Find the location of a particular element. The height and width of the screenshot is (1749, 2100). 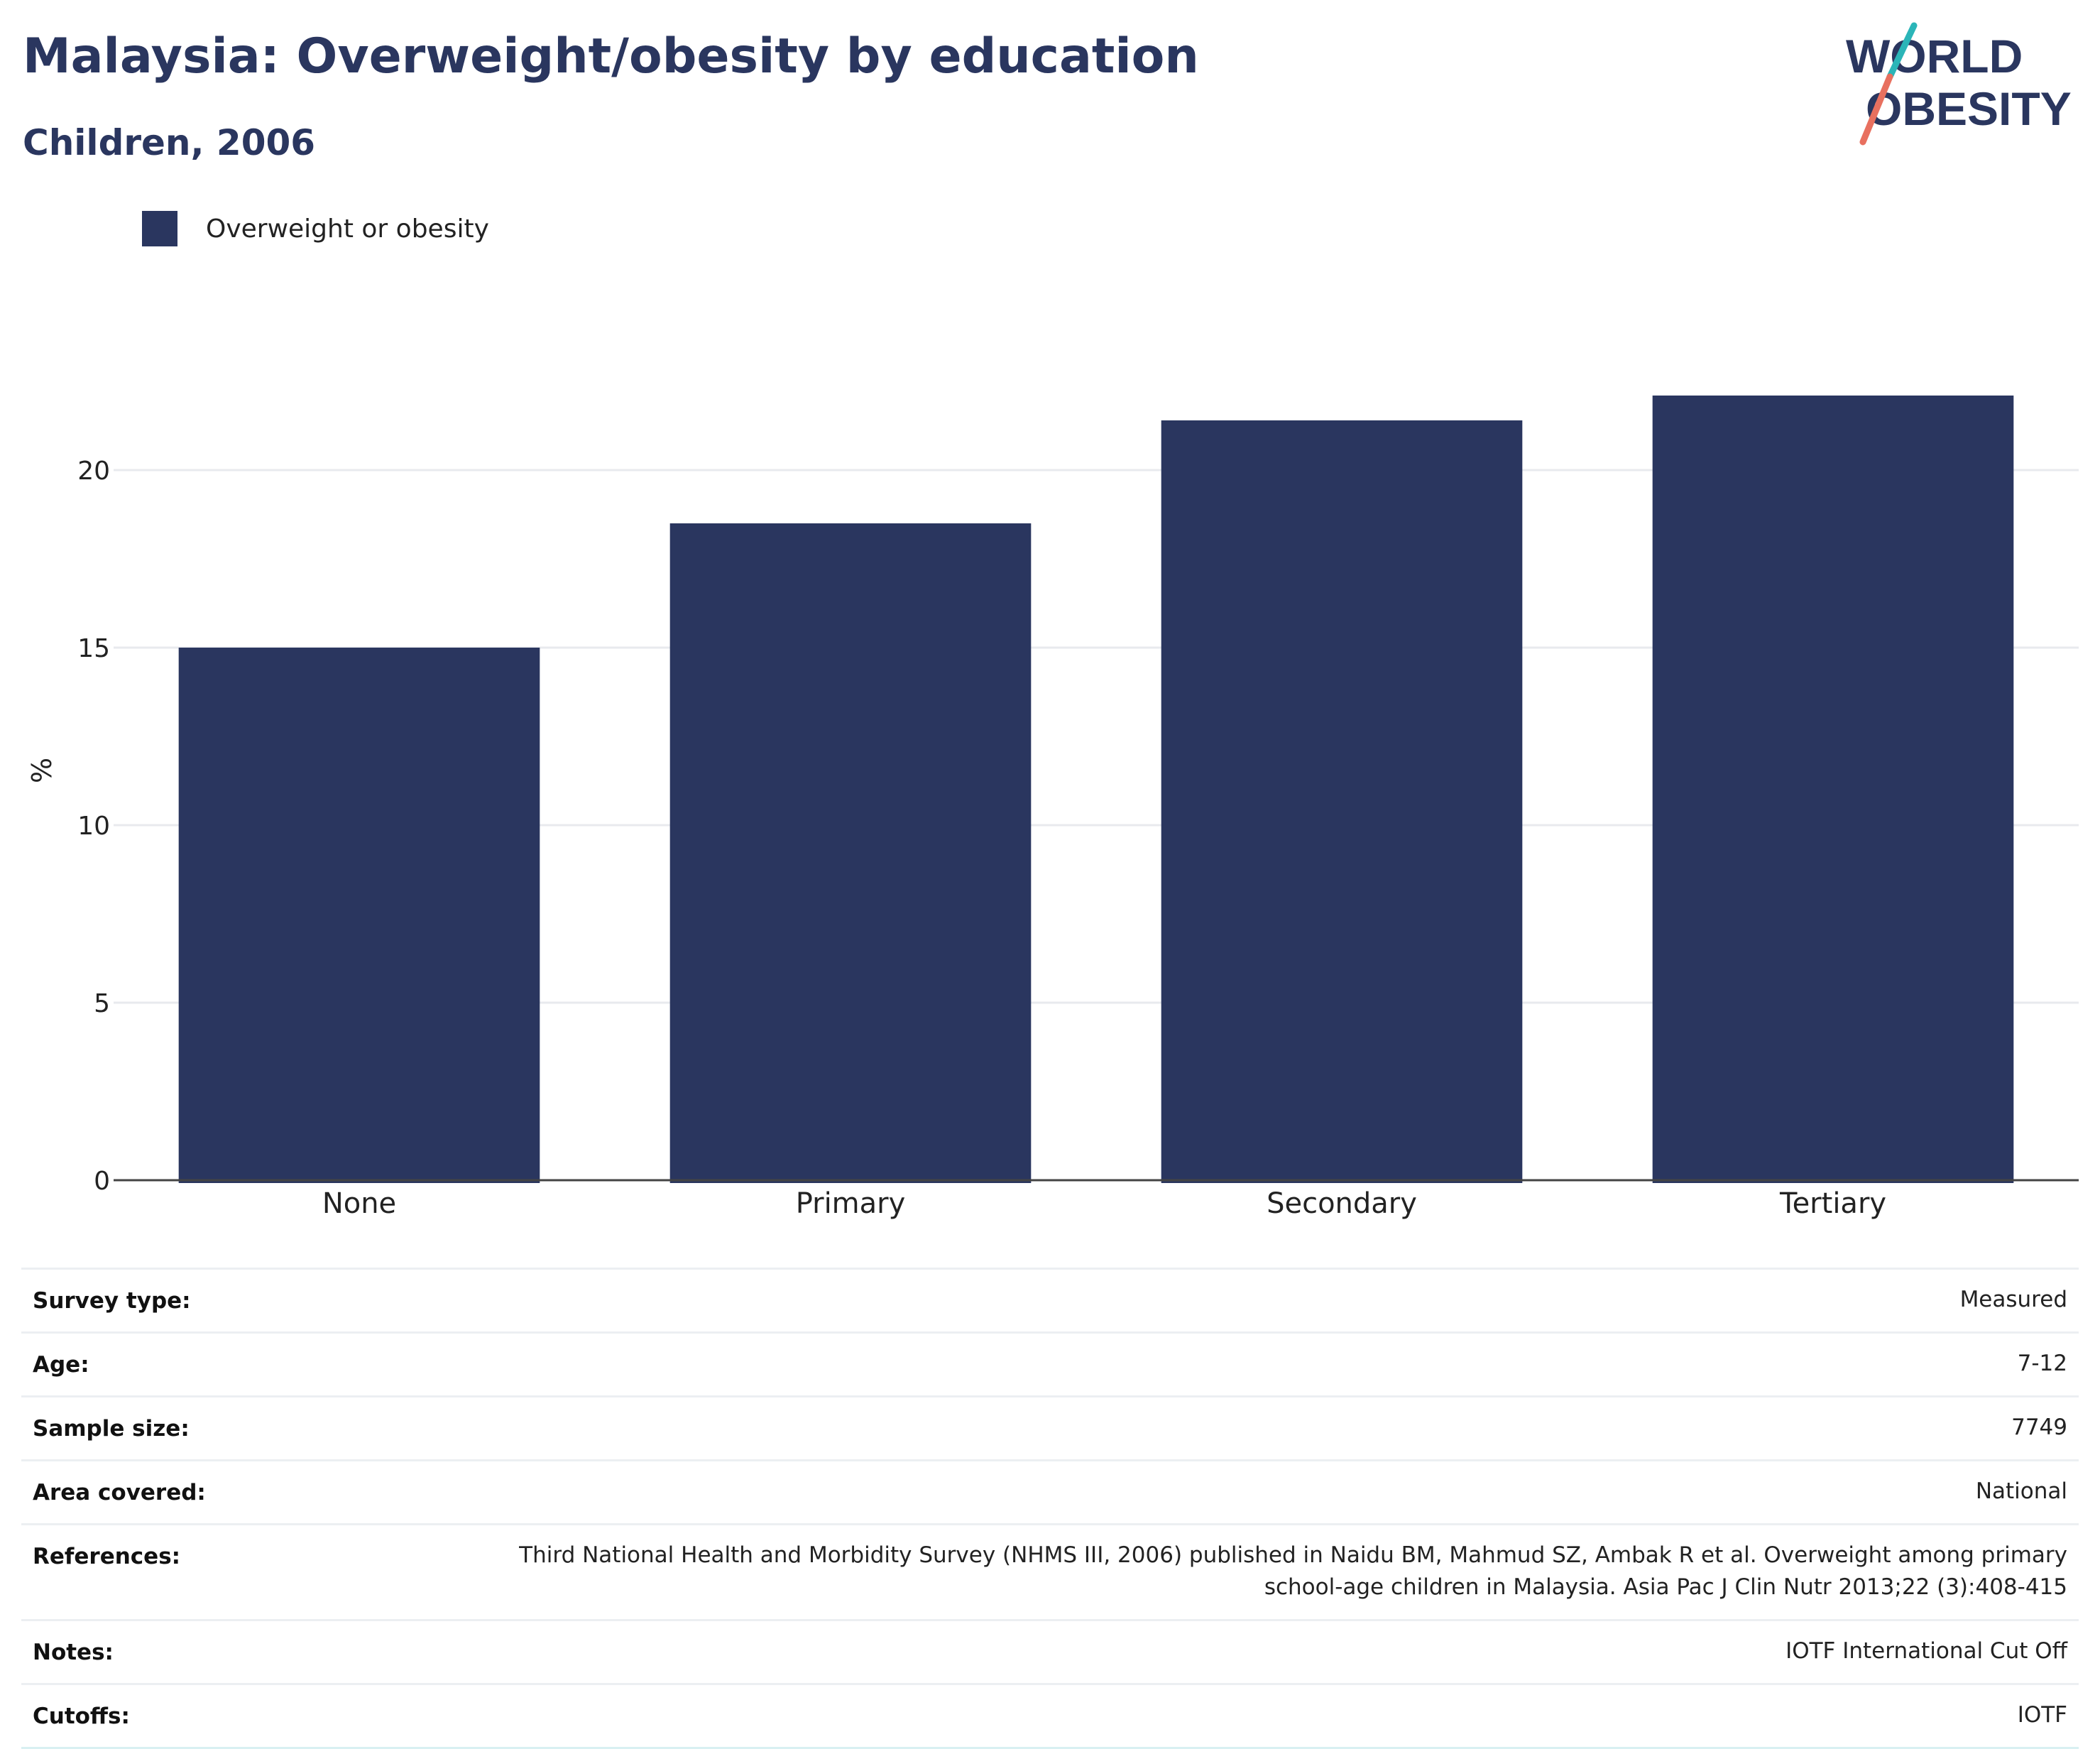

y-tick-label: 20 is located at coordinates (93, 472).